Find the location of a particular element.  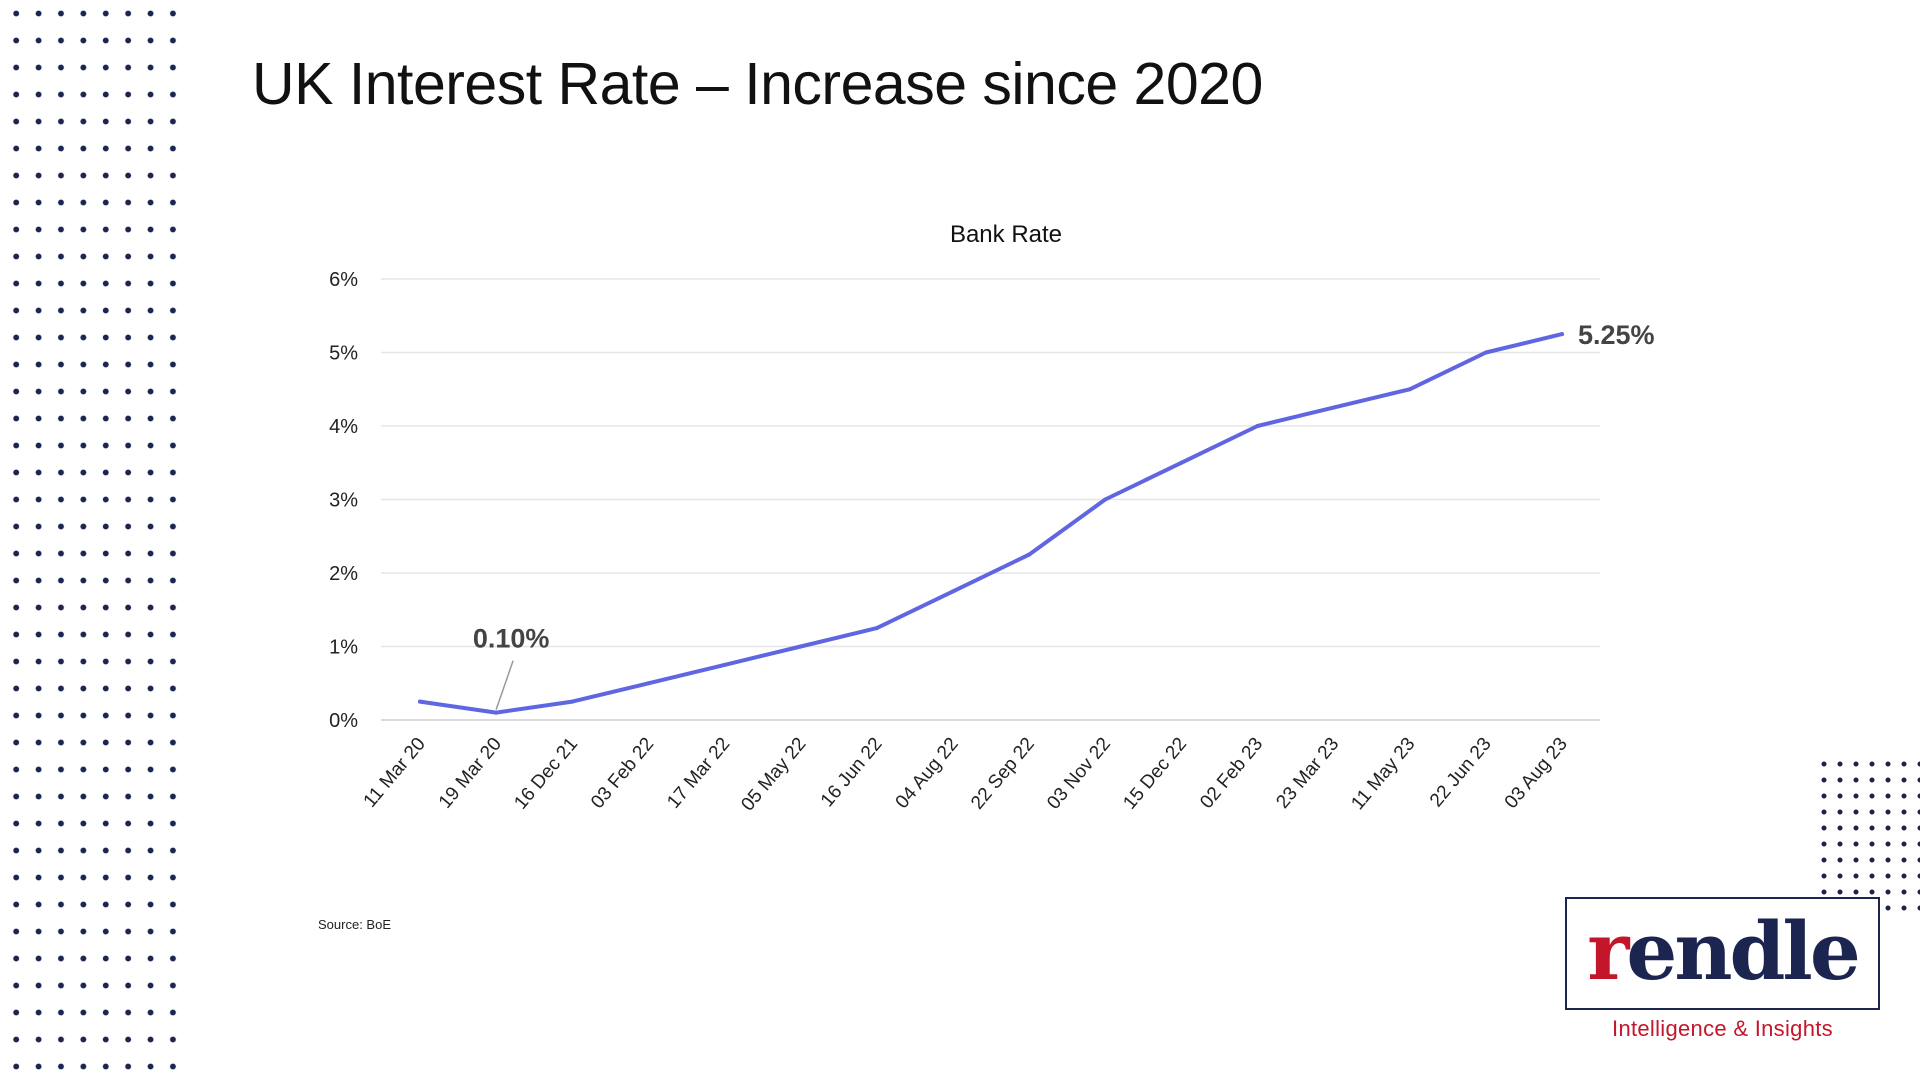

annotation-label: 0.10% is located at coordinates (511, 639).